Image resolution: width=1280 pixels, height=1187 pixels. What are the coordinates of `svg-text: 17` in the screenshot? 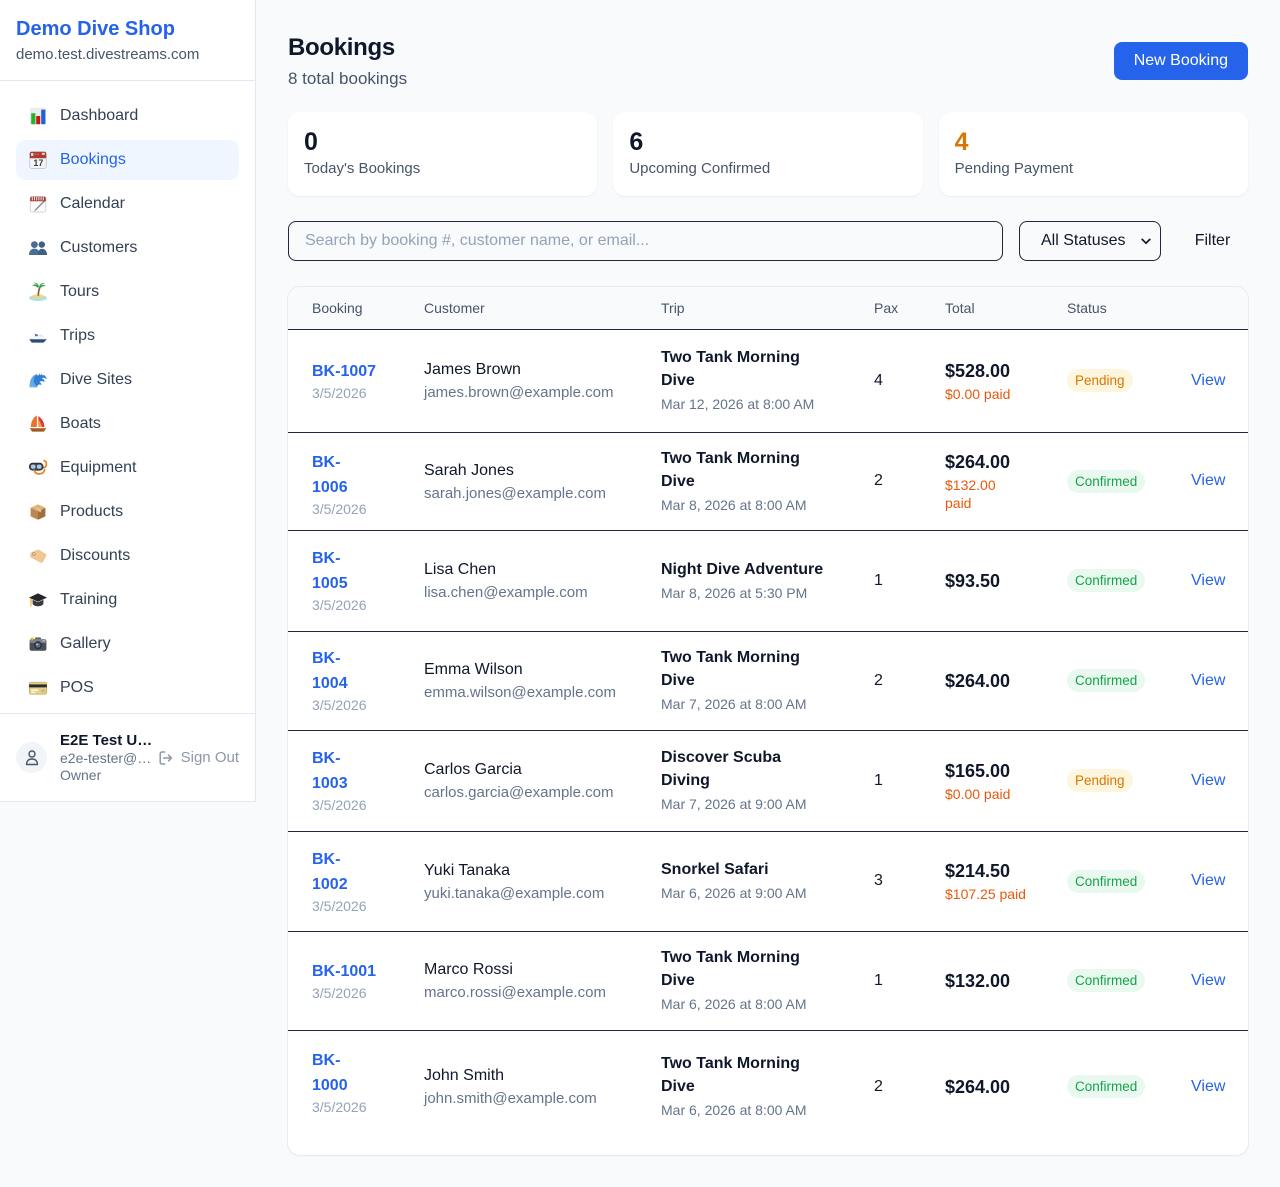 It's located at (38, 163).